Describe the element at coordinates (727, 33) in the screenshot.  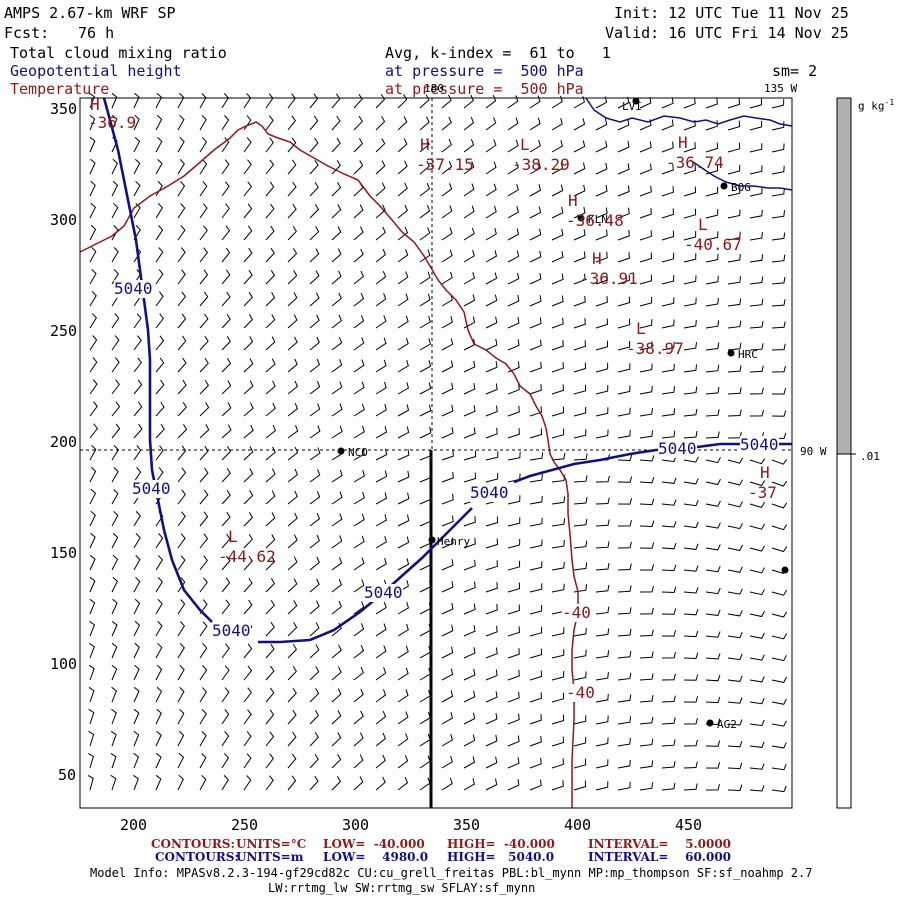
I see `valid-time: Valid: 16 UTC Fri 14 Nov 25` at that location.